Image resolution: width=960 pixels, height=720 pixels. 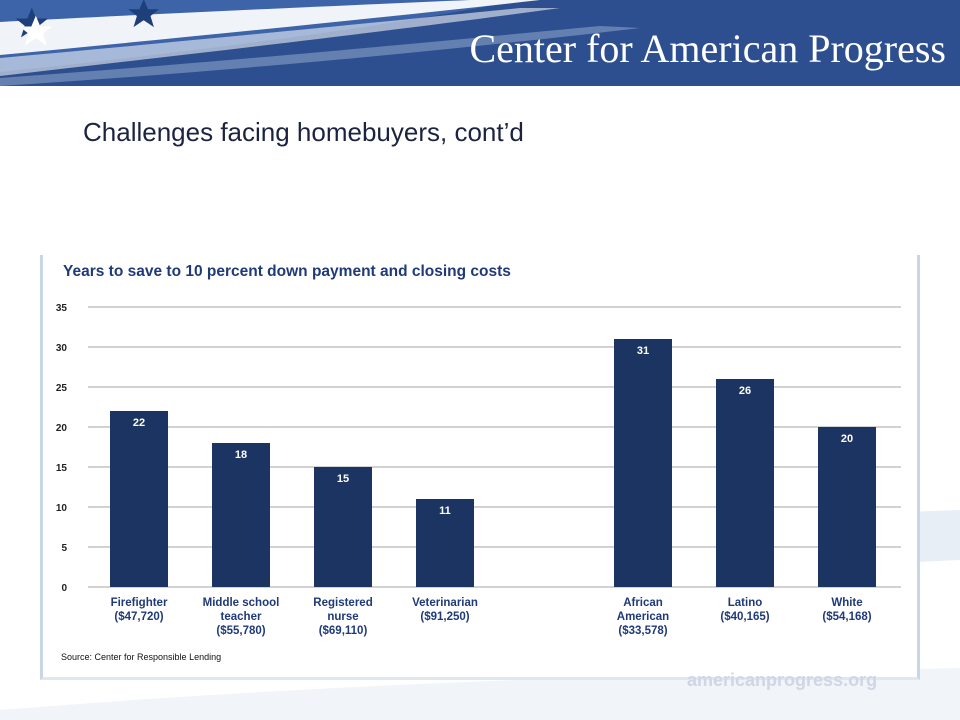 What do you see at coordinates (643, 351) in the screenshot?
I see `bar-value-label: 31` at bounding box center [643, 351].